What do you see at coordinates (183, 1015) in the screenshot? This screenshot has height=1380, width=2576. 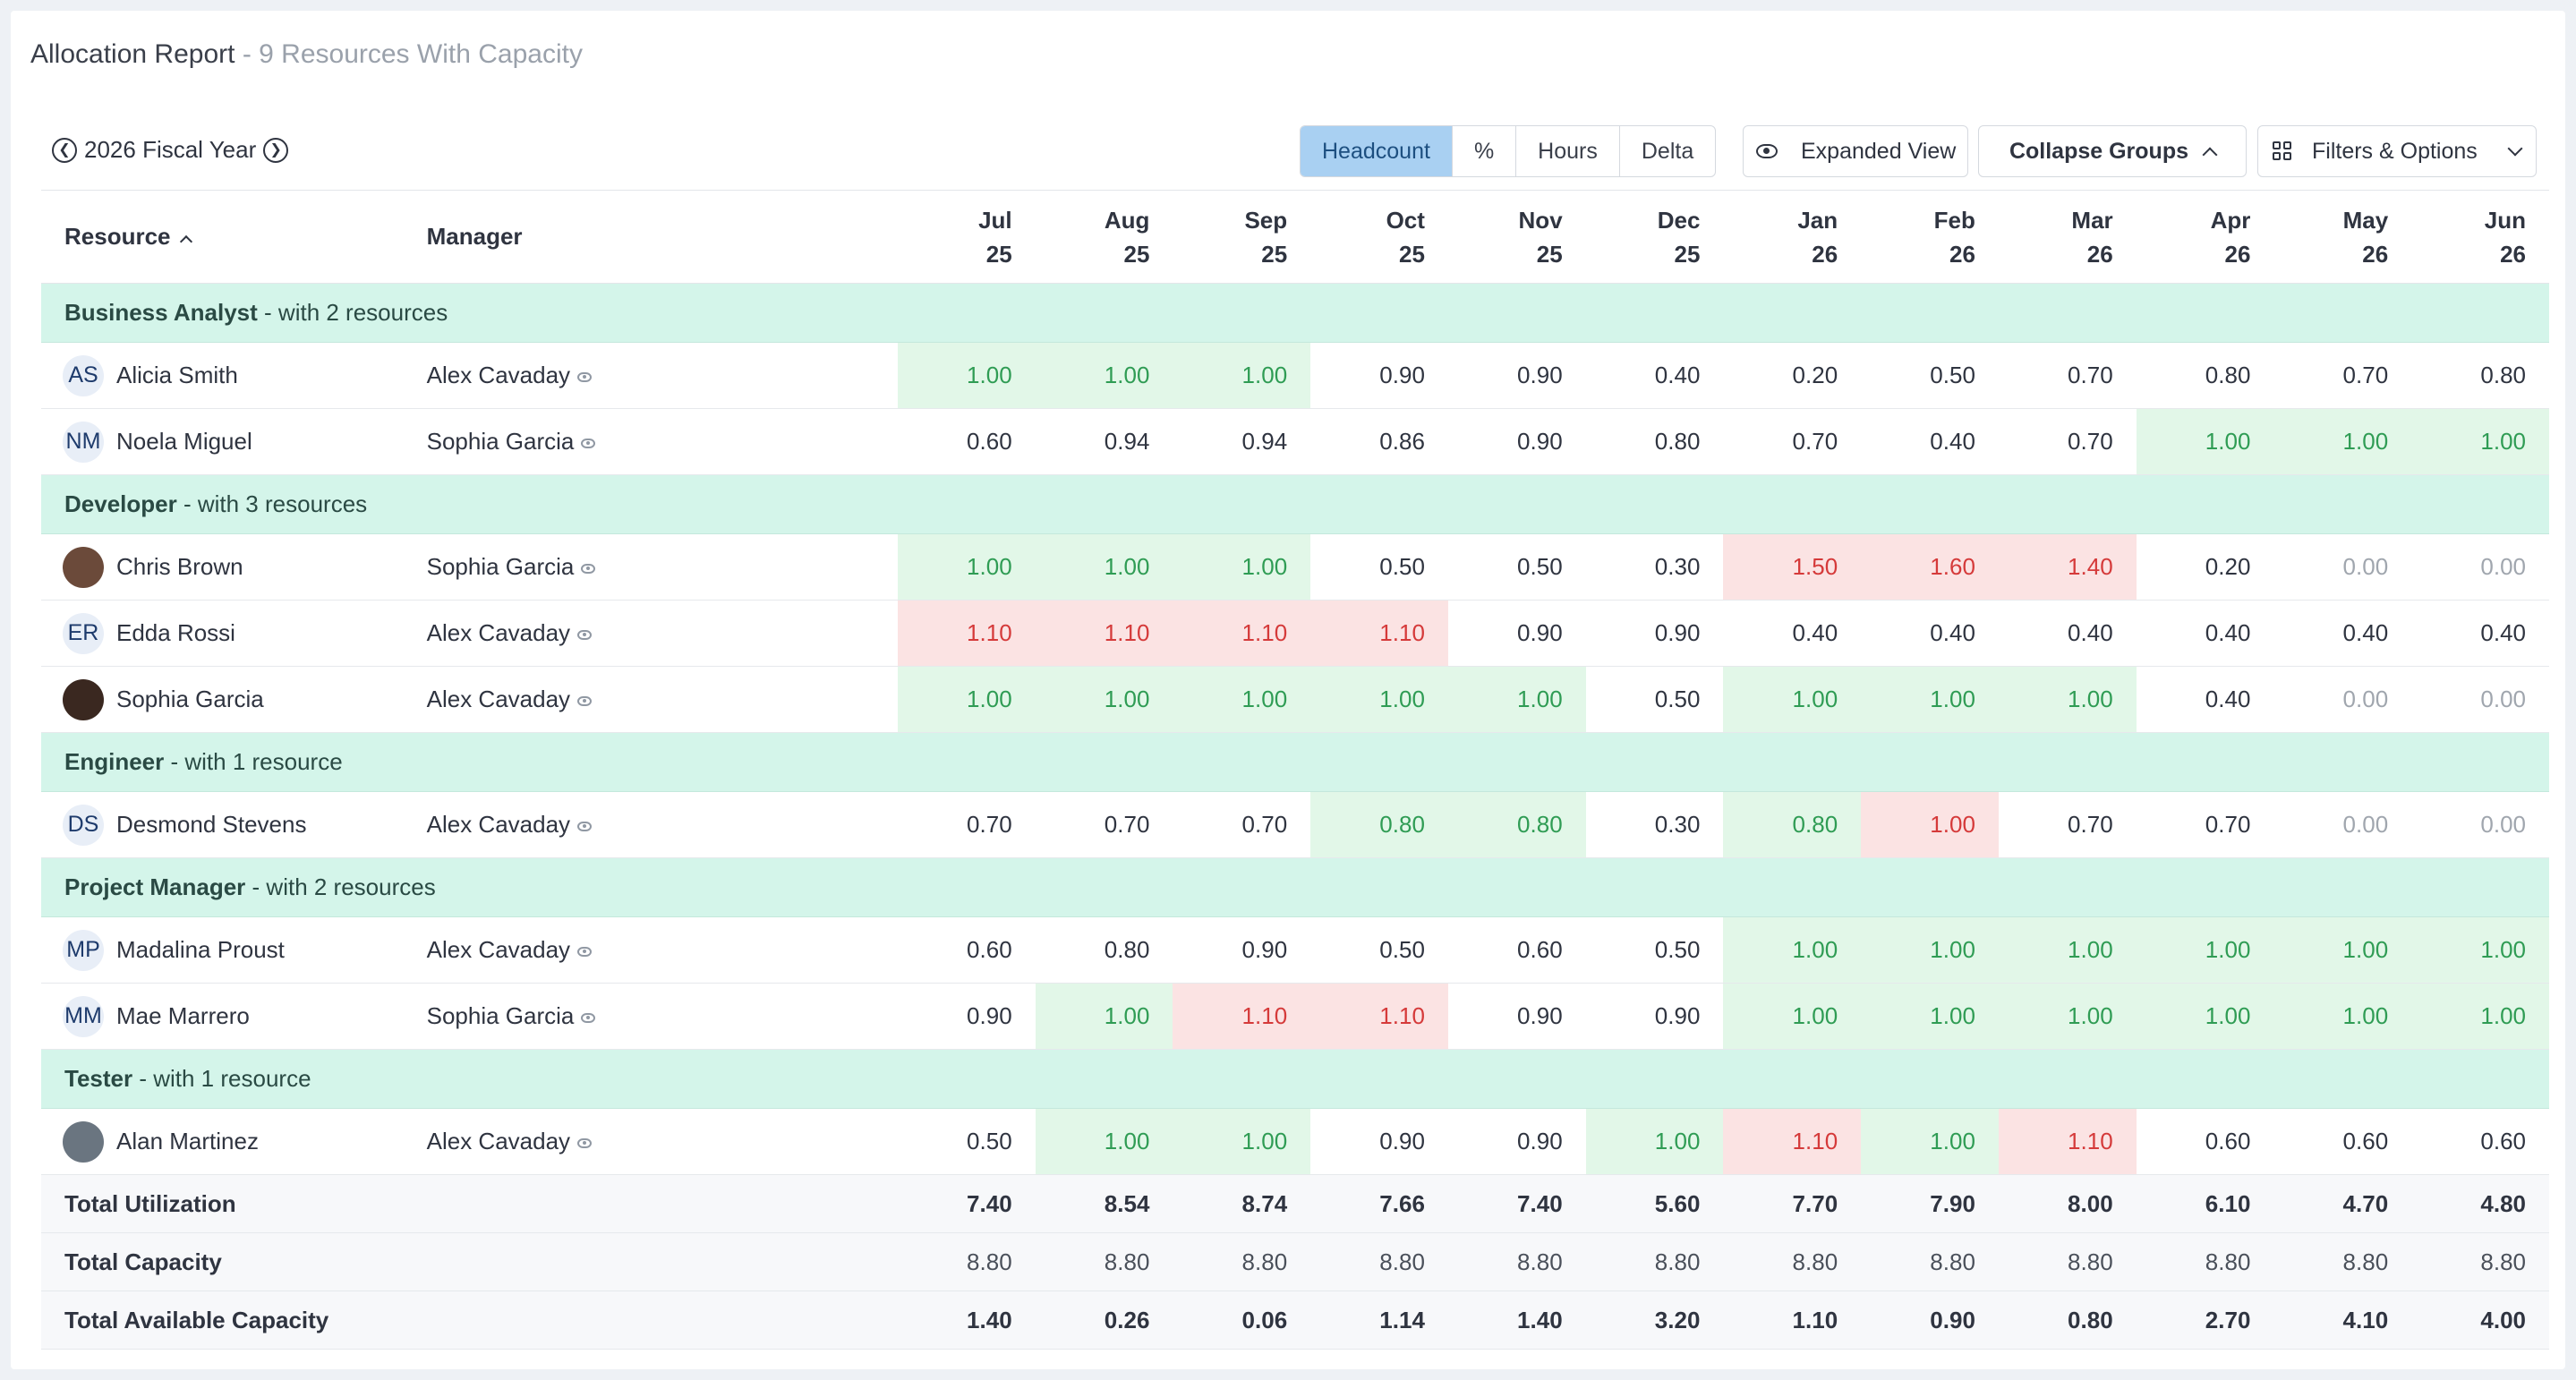 I see `resource-name: Mae Marrero` at bounding box center [183, 1015].